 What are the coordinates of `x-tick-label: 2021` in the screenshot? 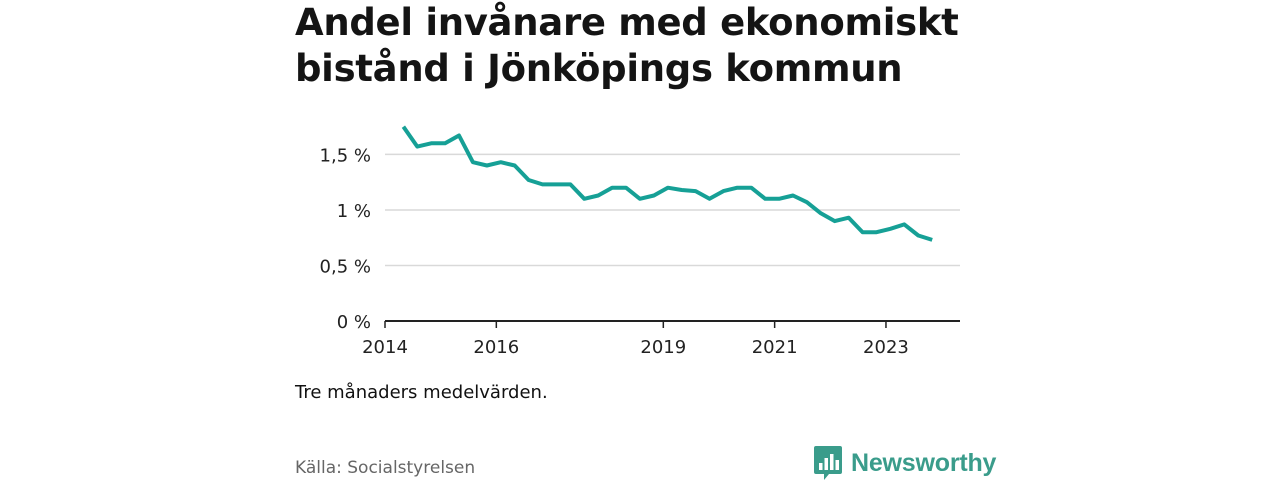 It's located at (775, 347).